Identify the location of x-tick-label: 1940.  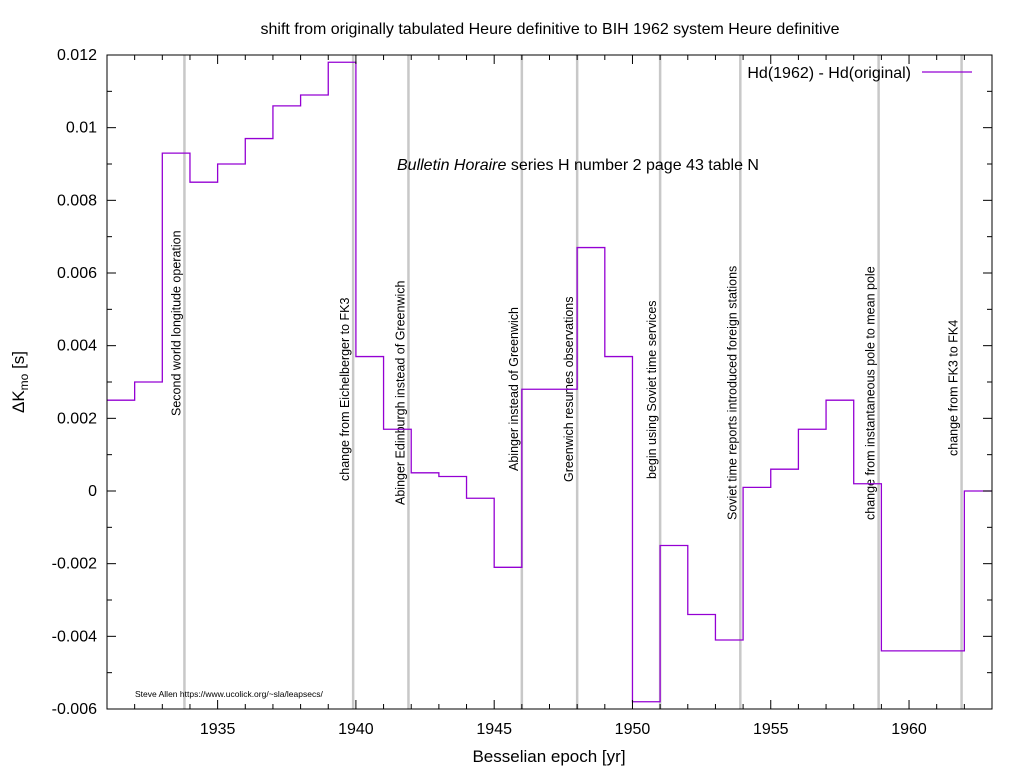
(356, 729).